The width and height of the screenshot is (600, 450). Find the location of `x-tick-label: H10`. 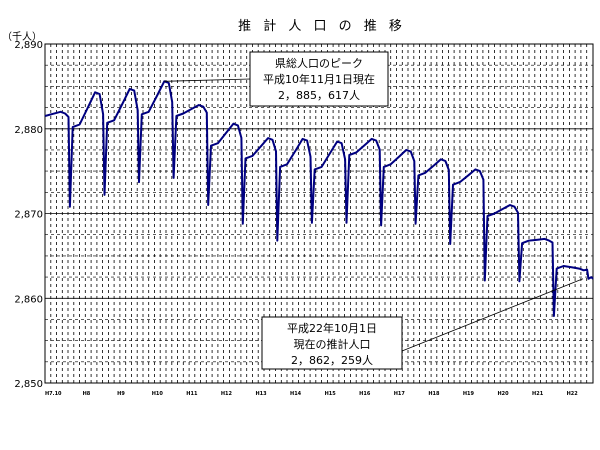

x-tick-label: H10 is located at coordinates (158, 394).